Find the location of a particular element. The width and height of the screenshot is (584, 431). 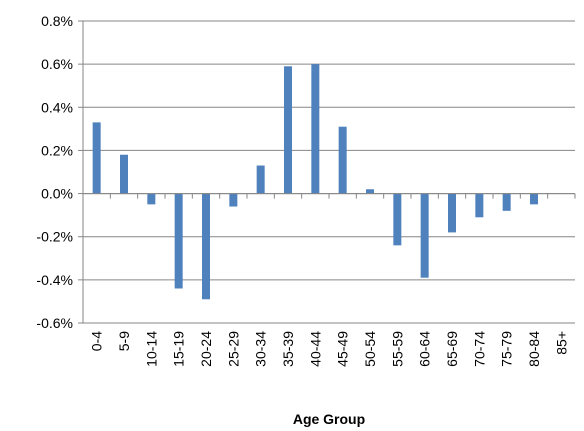

x-tick-label: 30-34 is located at coordinates (261, 349).